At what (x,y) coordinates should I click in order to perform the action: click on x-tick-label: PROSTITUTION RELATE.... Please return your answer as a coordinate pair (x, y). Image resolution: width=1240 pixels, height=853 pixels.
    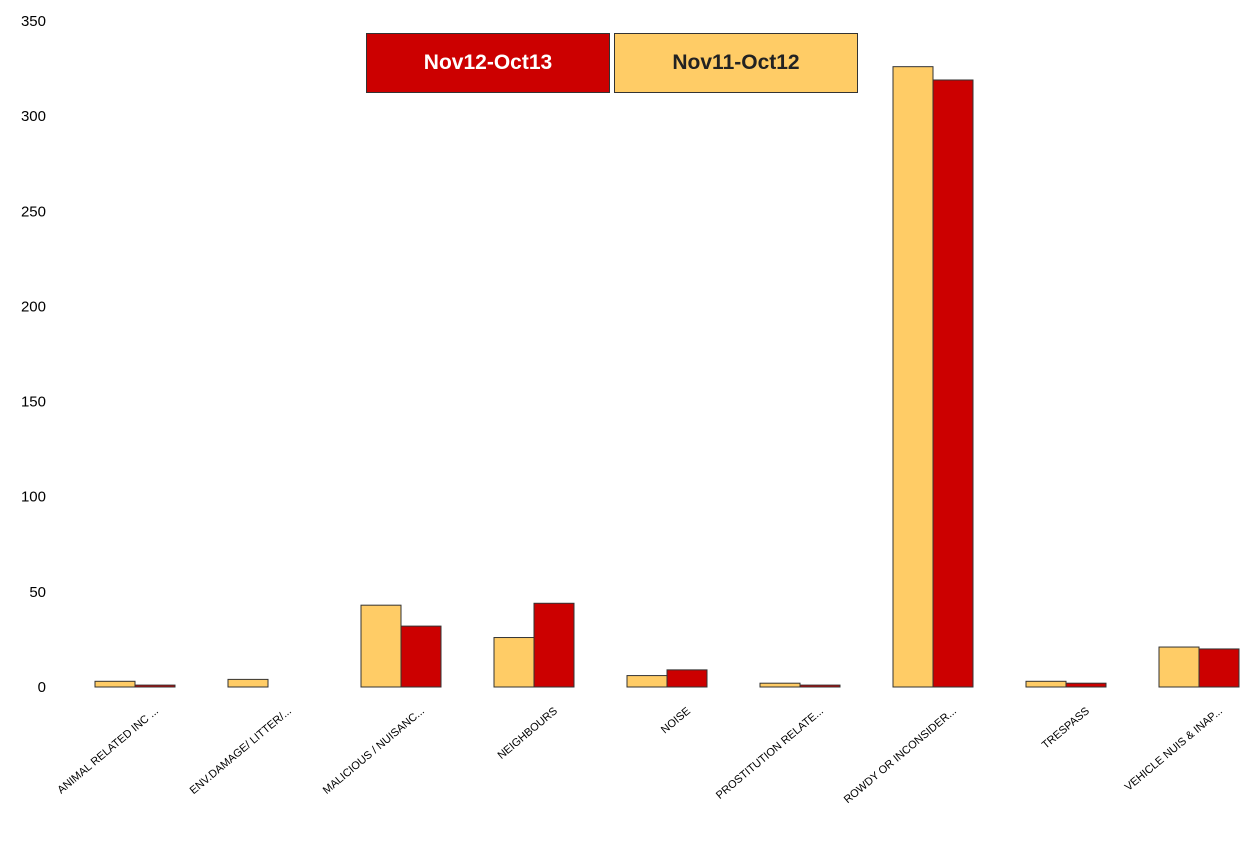
    Looking at the image, I should click on (770, 753).